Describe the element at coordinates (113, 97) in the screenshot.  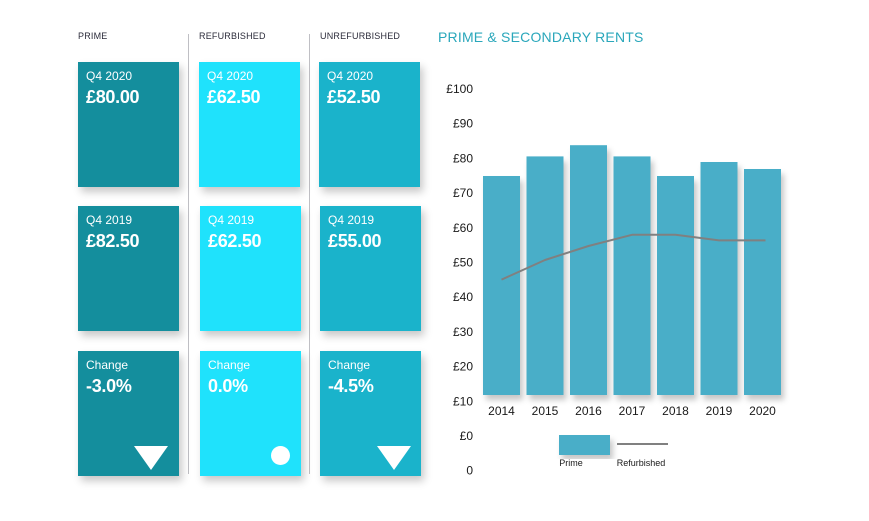
I see `tile-value: £80.00` at that location.